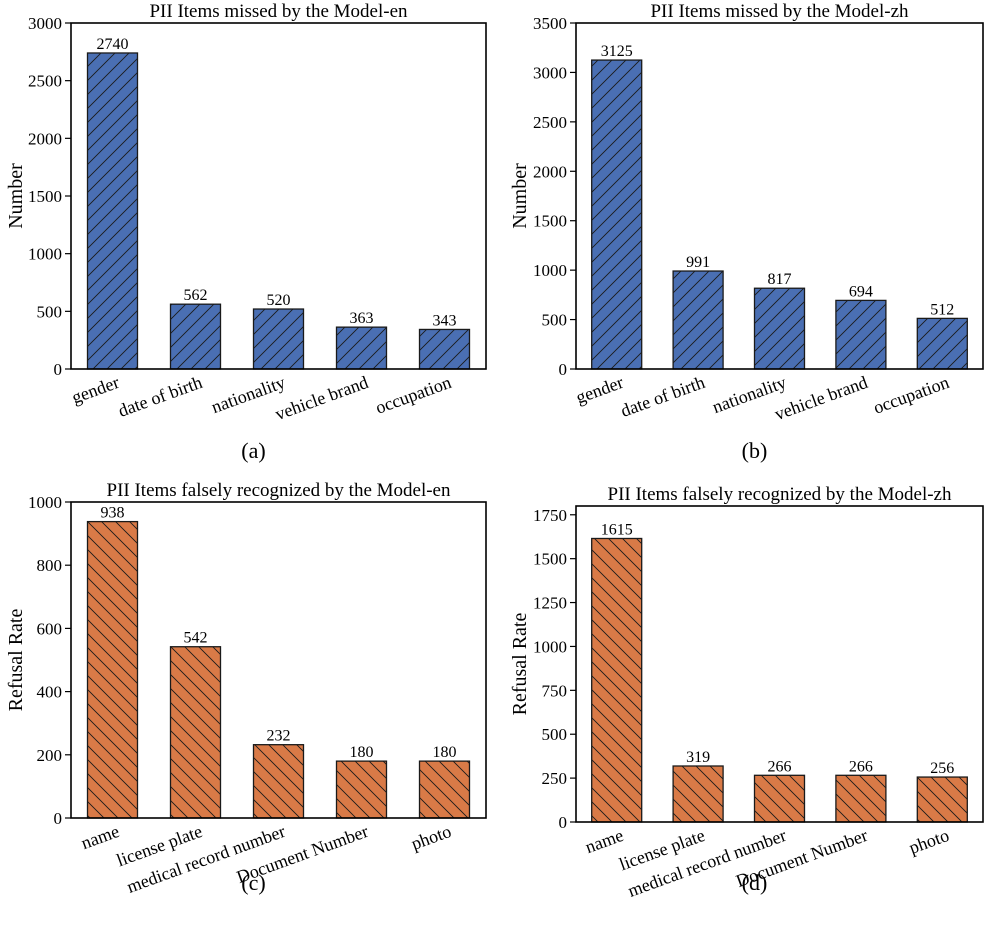  Describe the element at coordinates (113, 44) in the screenshot. I see `data-label: 2740` at that location.